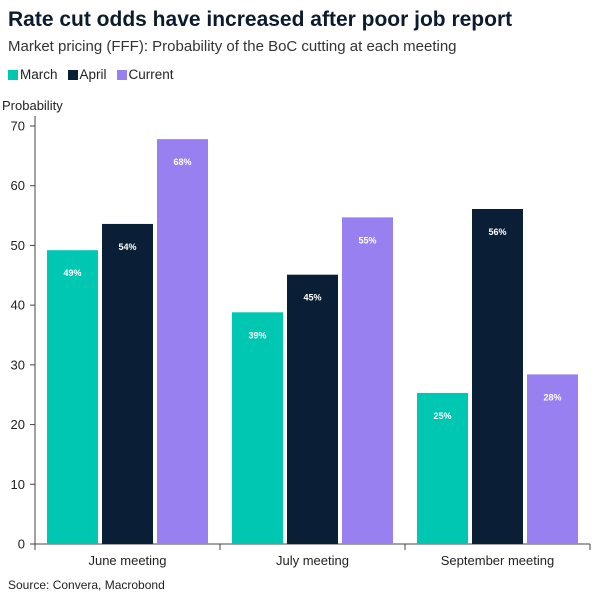  Describe the element at coordinates (497, 232) in the screenshot. I see `data-label-april-3: 56%` at that location.